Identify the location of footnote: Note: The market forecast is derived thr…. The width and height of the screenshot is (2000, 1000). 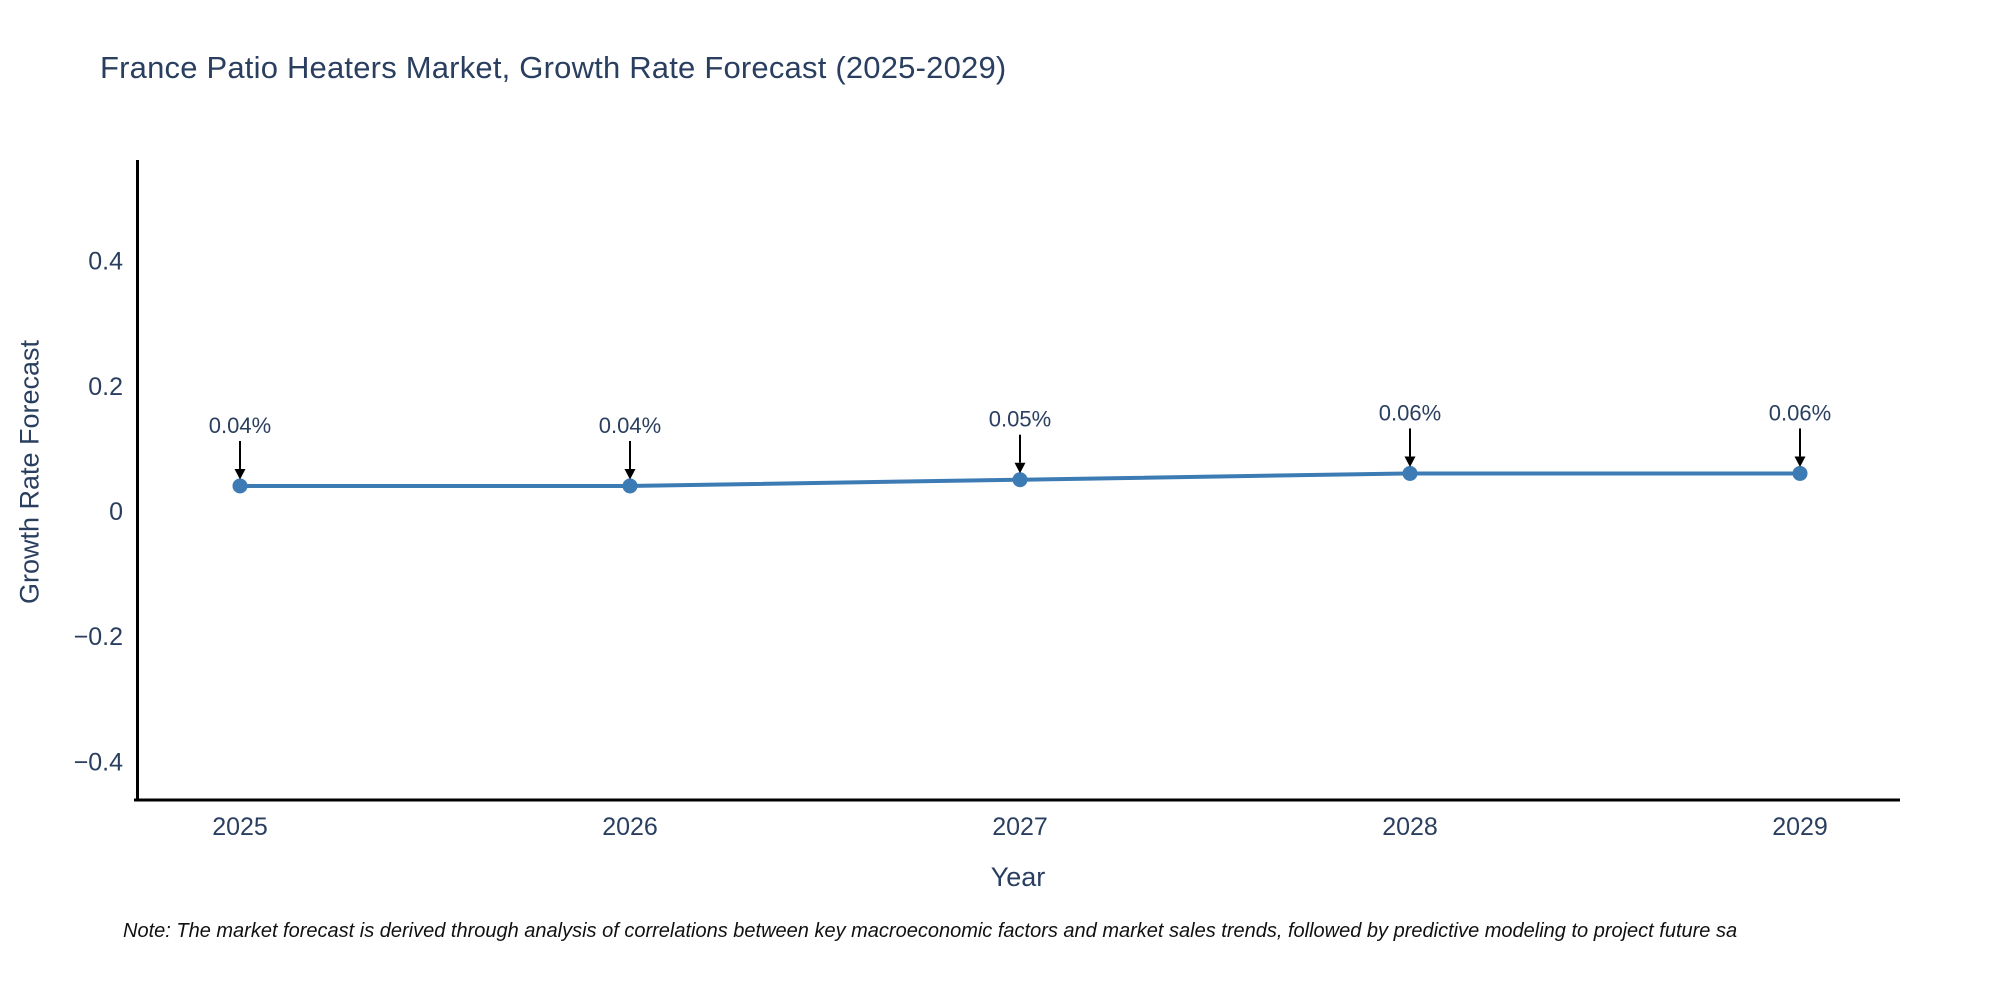
(930, 931).